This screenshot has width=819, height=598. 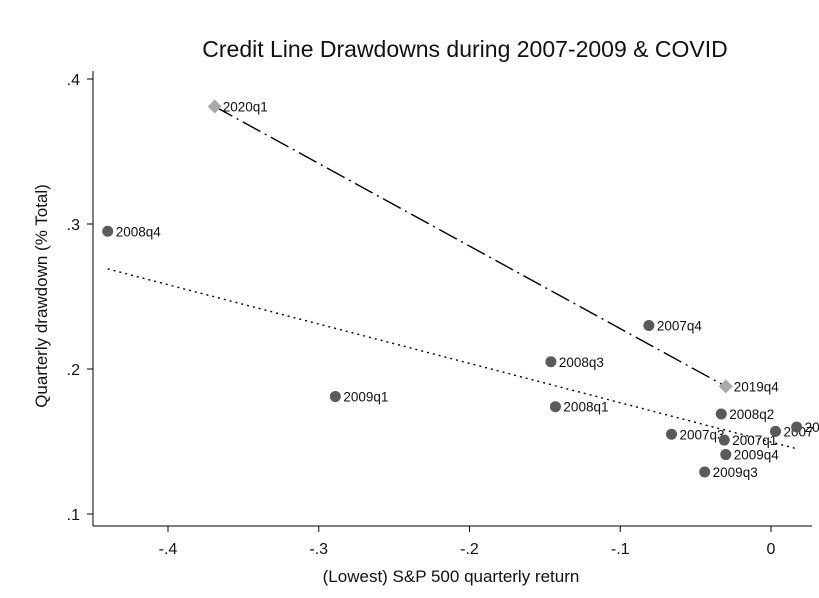 I want to click on y-tick-label: .3, so click(x=73, y=225).